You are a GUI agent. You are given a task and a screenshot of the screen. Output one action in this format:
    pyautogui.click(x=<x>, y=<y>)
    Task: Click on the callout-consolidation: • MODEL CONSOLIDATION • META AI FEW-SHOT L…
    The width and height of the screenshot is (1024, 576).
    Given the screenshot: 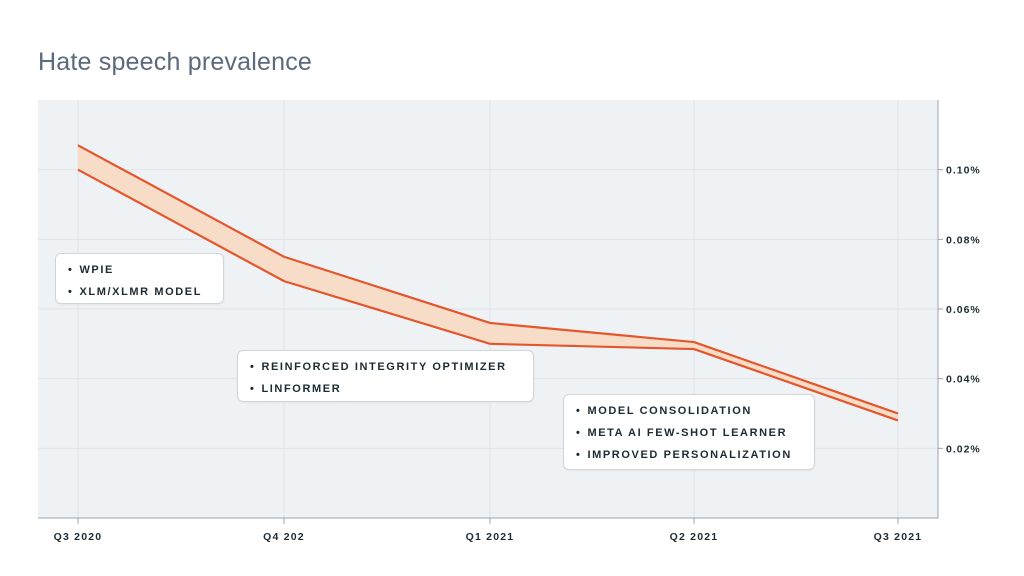 What is the action you would take?
    pyautogui.click(x=689, y=432)
    